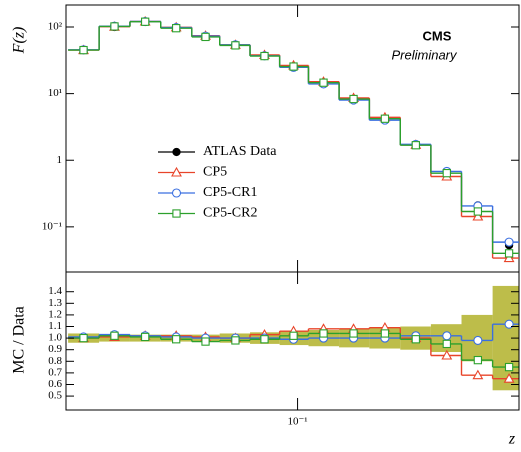 The width and height of the screenshot is (521, 452). I want to click on y-tick-label: 0.9, so click(55, 349).